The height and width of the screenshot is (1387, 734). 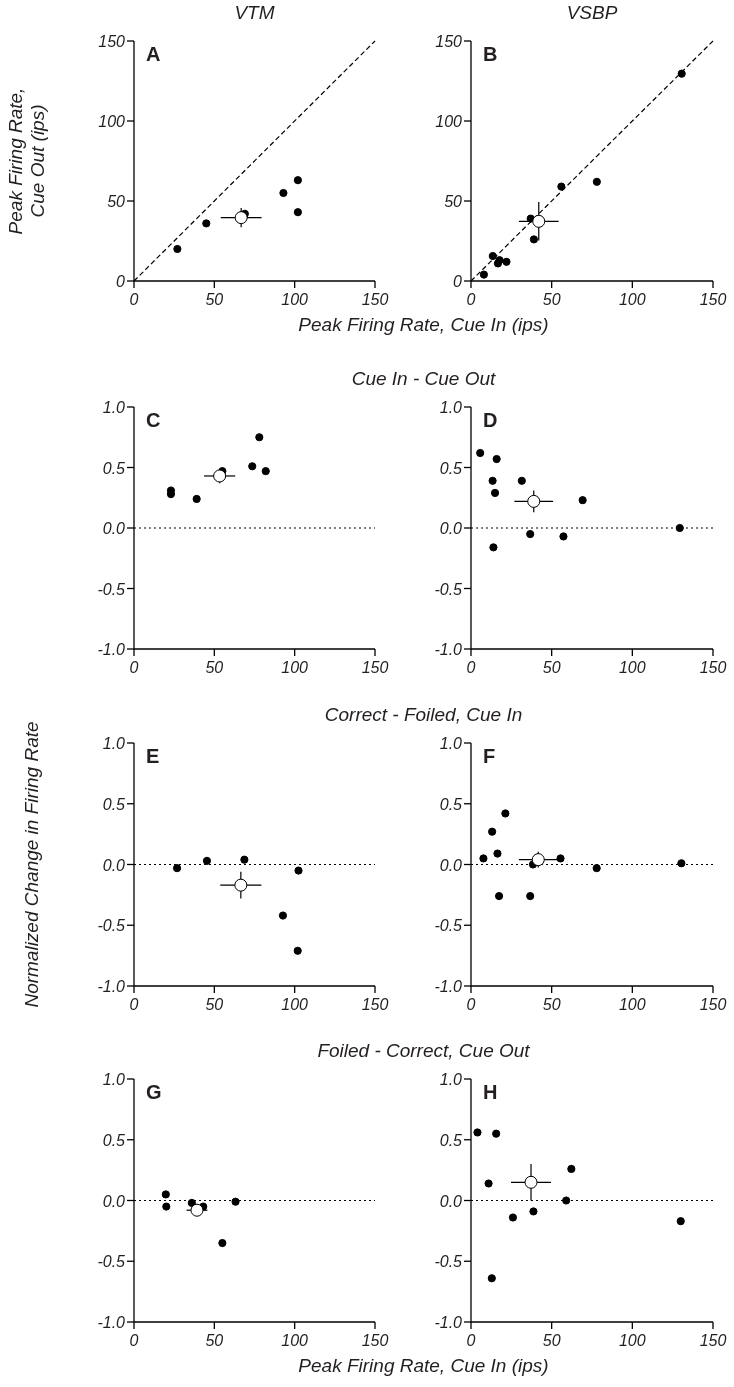 What do you see at coordinates (31, 864) in the screenshot?
I see `y-axis-title: Normalized Change in Firing Rate` at bounding box center [31, 864].